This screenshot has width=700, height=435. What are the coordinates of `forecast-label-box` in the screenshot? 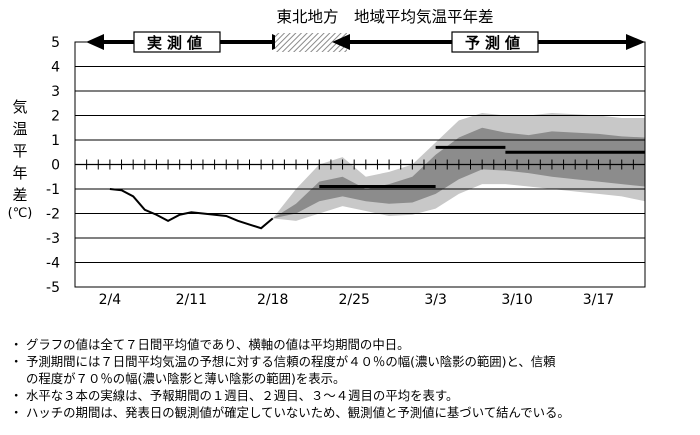 It's located at (495, 42).